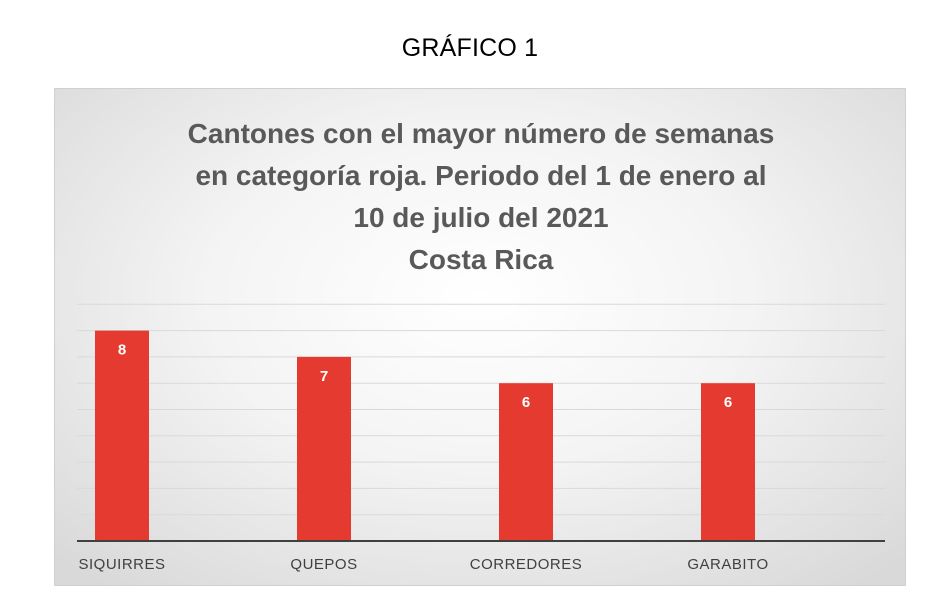 This screenshot has width=940, height=610. What do you see at coordinates (122, 350) in the screenshot?
I see `data-label: 8` at bounding box center [122, 350].